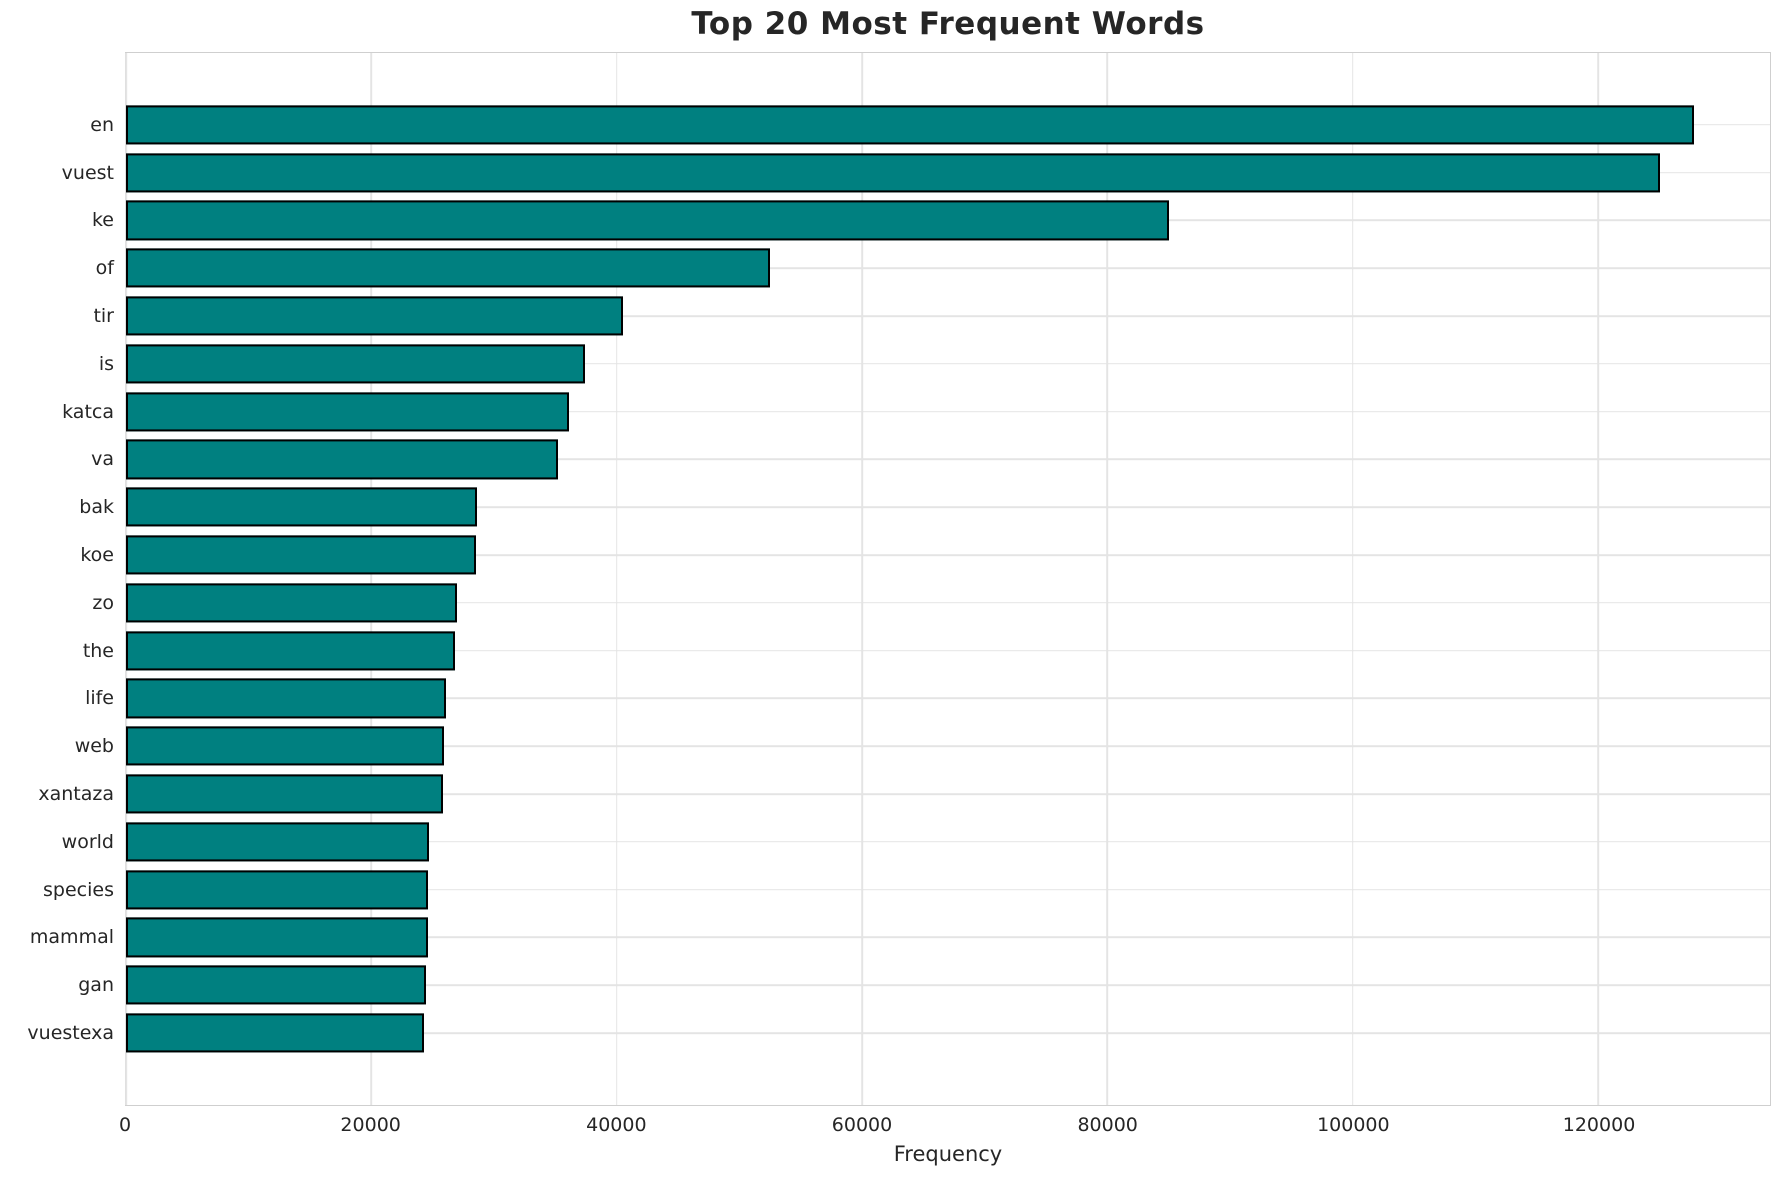 The image size is (1785, 1185). Describe the element at coordinates (1353, 1125) in the screenshot. I see `x-tick-label: 100000` at that location.